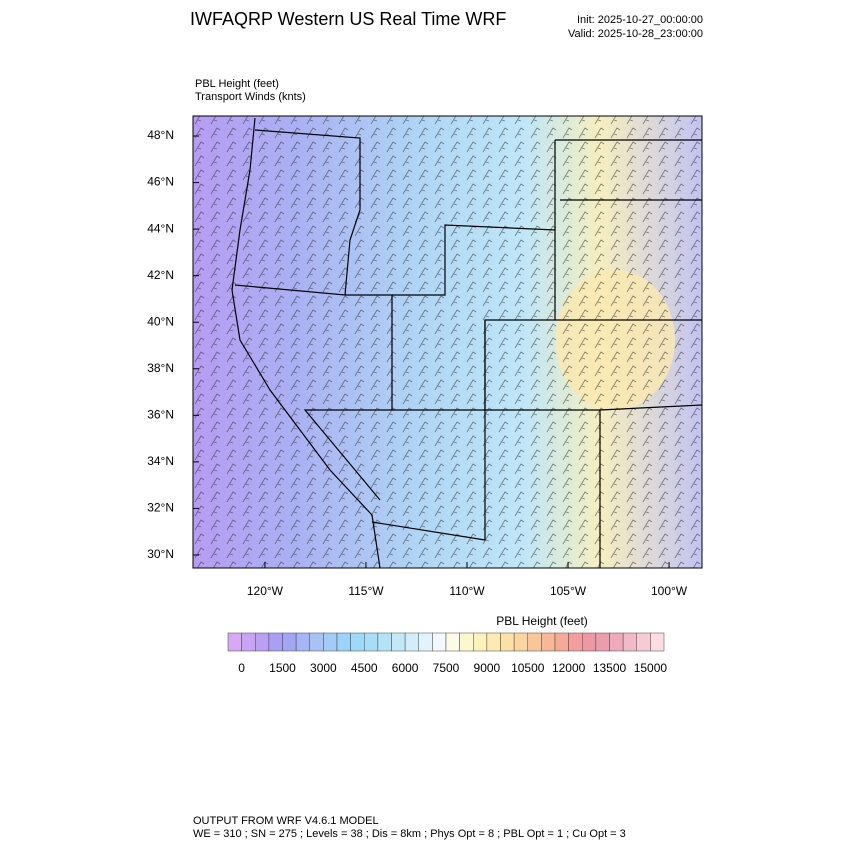  What do you see at coordinates (528, 668) in the screenshot?
I see `colorbar-label: 10500` at bounding box center [528, 668].